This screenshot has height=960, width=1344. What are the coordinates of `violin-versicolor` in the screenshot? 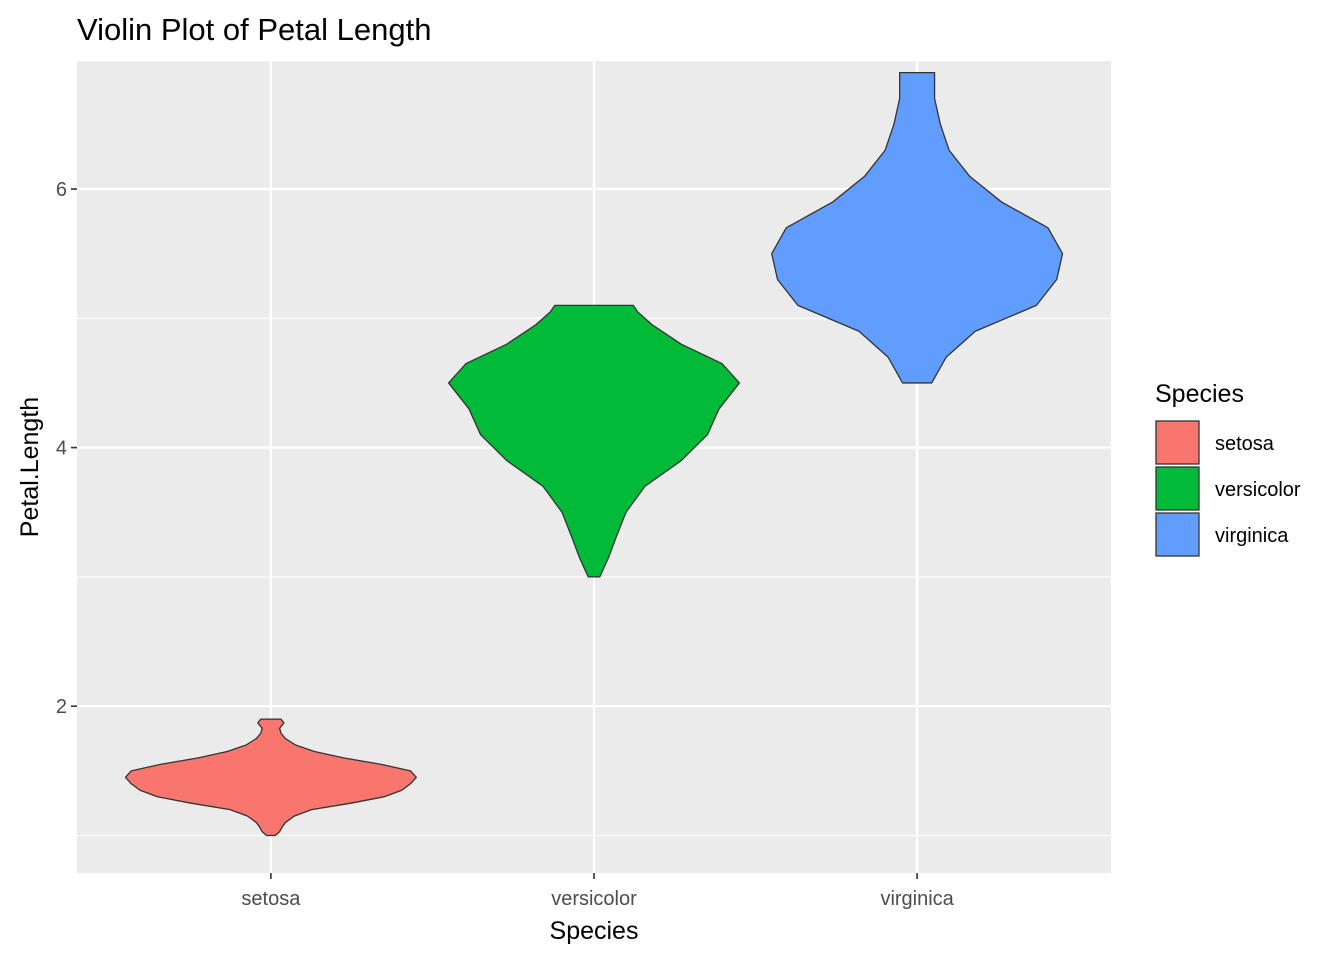 It's located at (594, 441).